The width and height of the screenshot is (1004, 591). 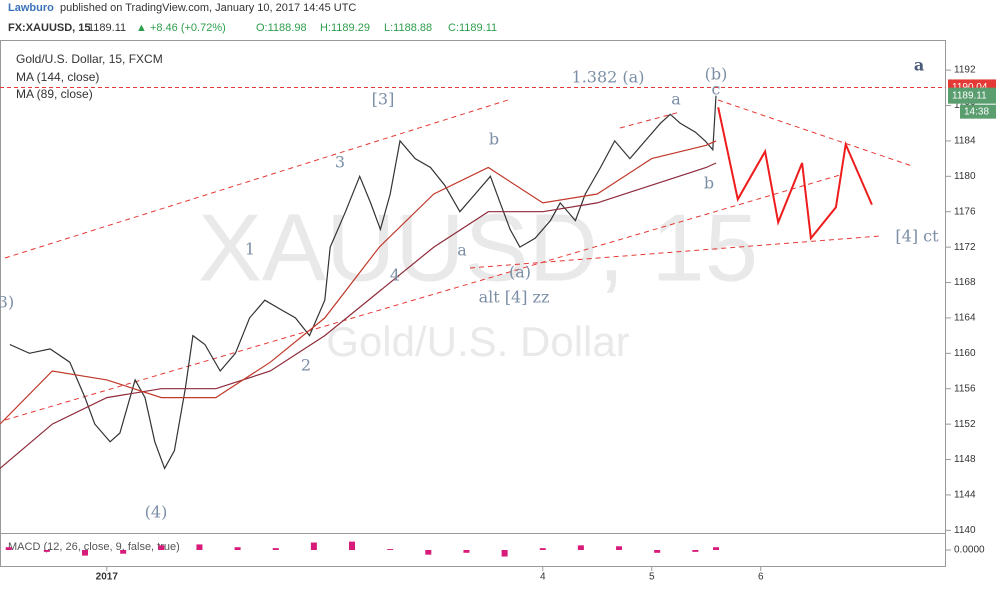 What do you see at coordinates (250, 249) in the screenshot?
I see `wave-label: 1` at bounding box center [250, 249].